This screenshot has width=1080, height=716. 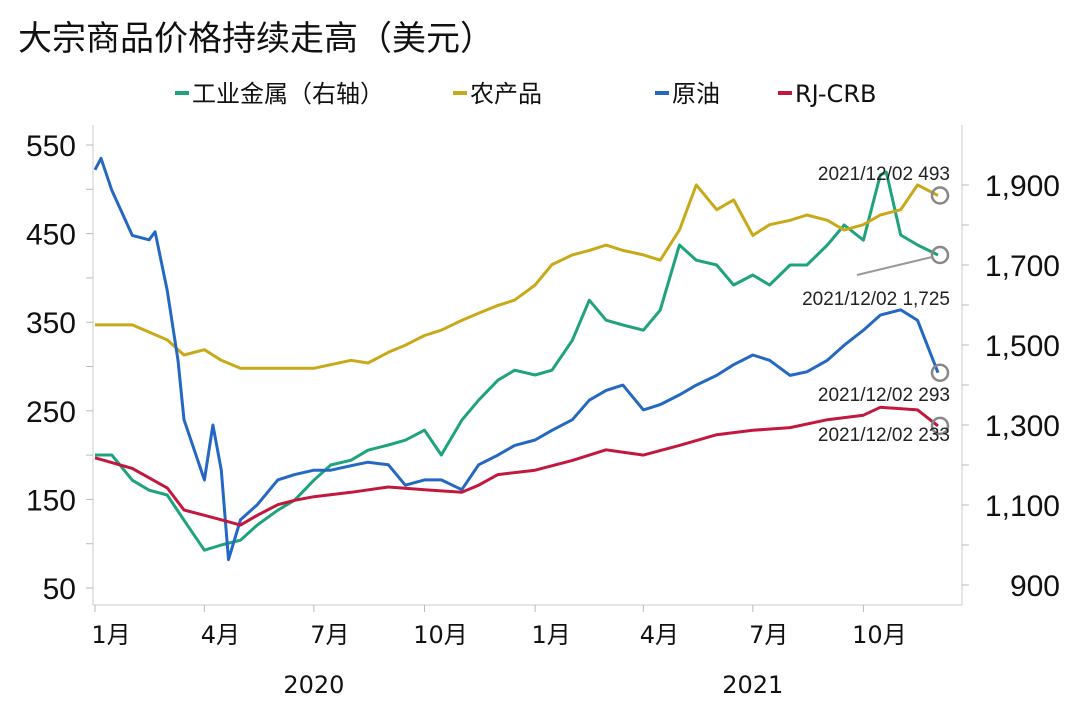 What do you see at coordinates (1035, 586) in the screenshot?
I see `right-tick-label: 900` at bounding box center [1035, 586].